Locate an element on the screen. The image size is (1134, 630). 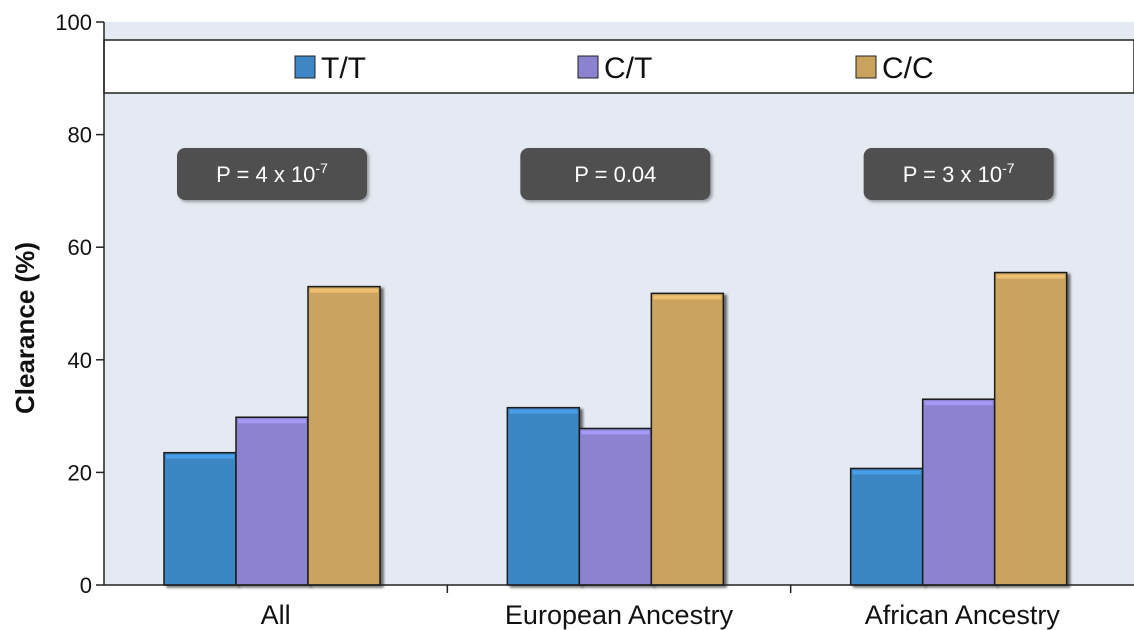
bar-tt-european-ancestry is located at coordinates (543, 496).